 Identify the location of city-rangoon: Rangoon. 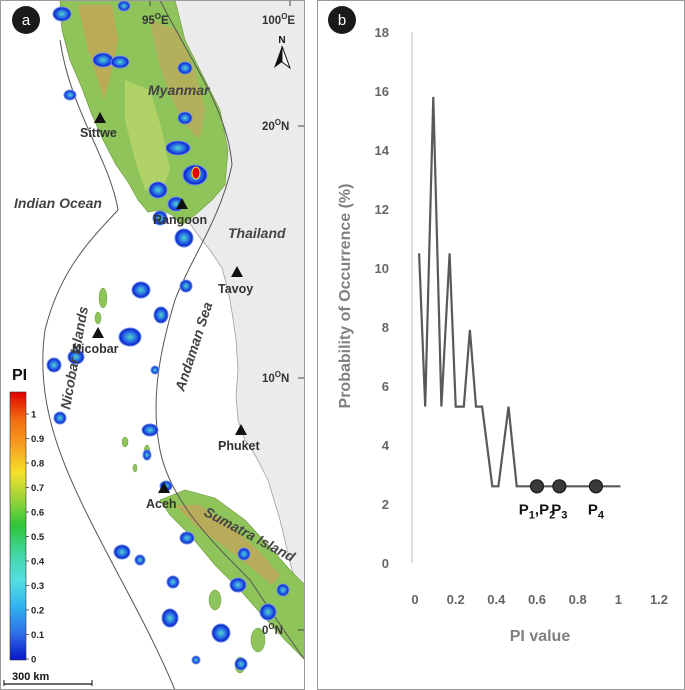
(180, 220).